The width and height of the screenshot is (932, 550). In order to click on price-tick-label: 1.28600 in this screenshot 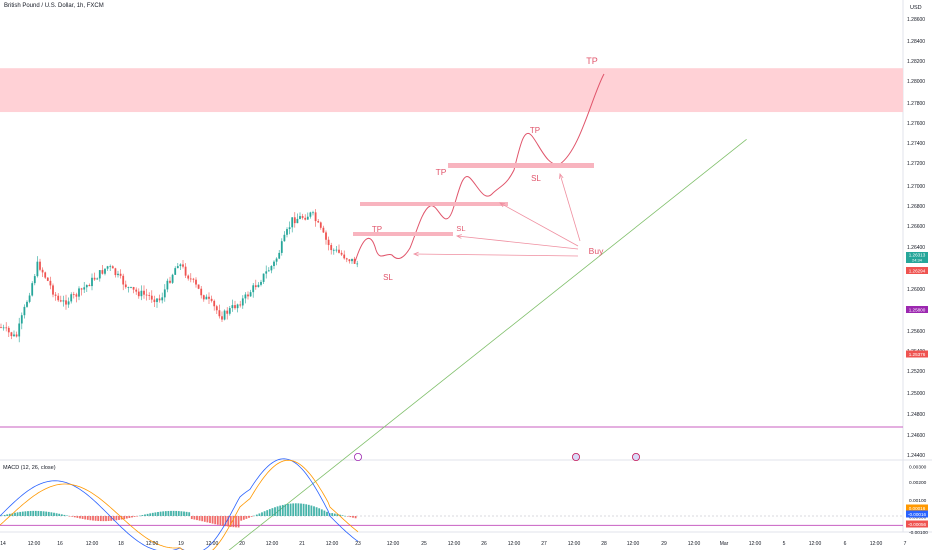, I will do `click(916, 20)`.